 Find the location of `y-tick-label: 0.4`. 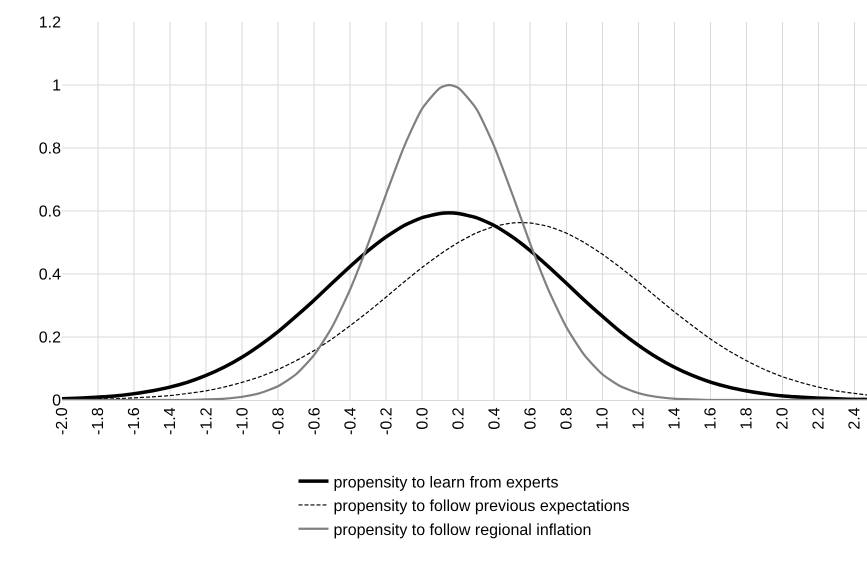

y-tick-label: 0.4 is located at coordinates (50, 275).